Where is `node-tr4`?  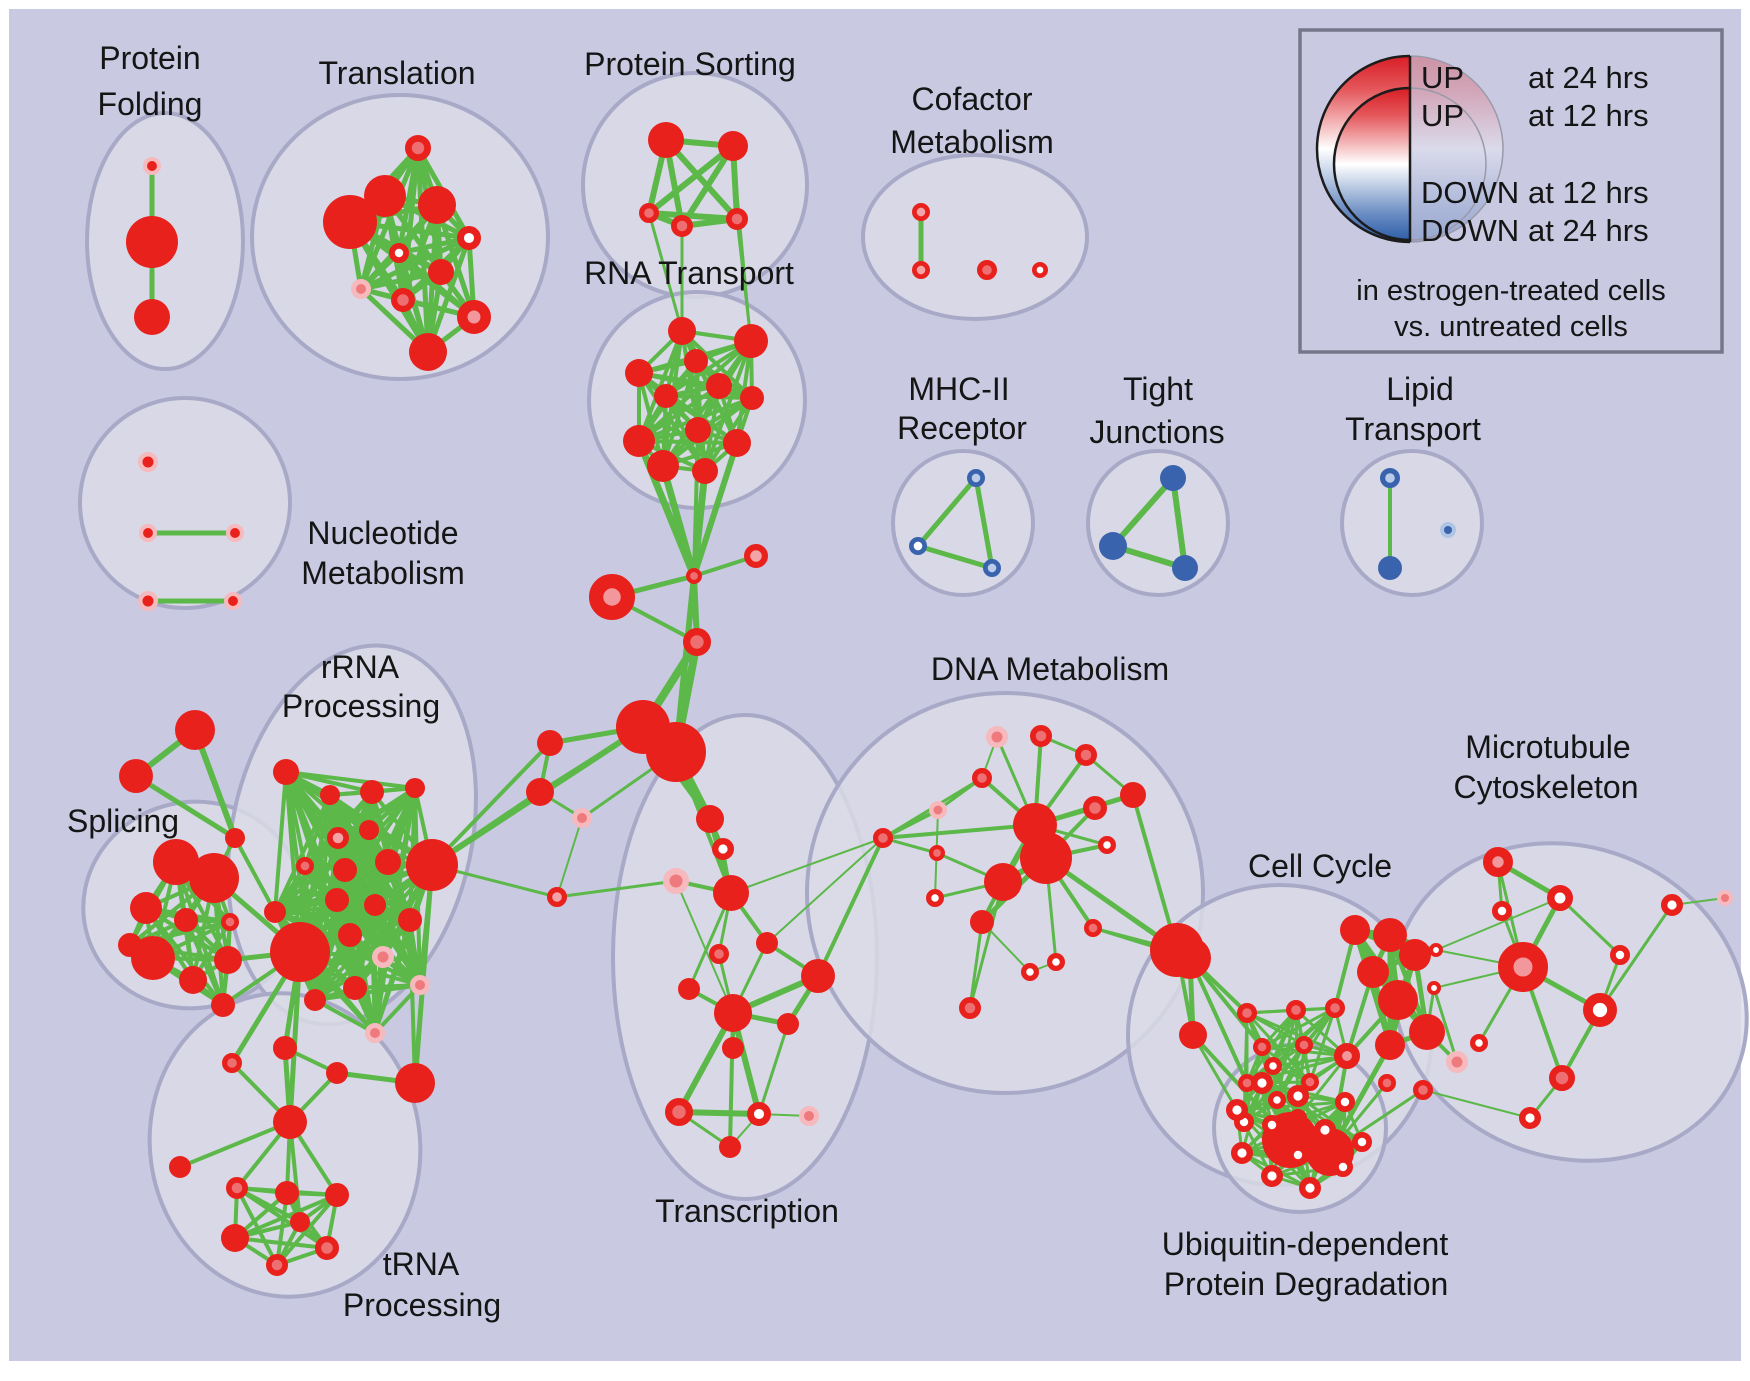
node-tr4 is located at coordinates (469, 237).